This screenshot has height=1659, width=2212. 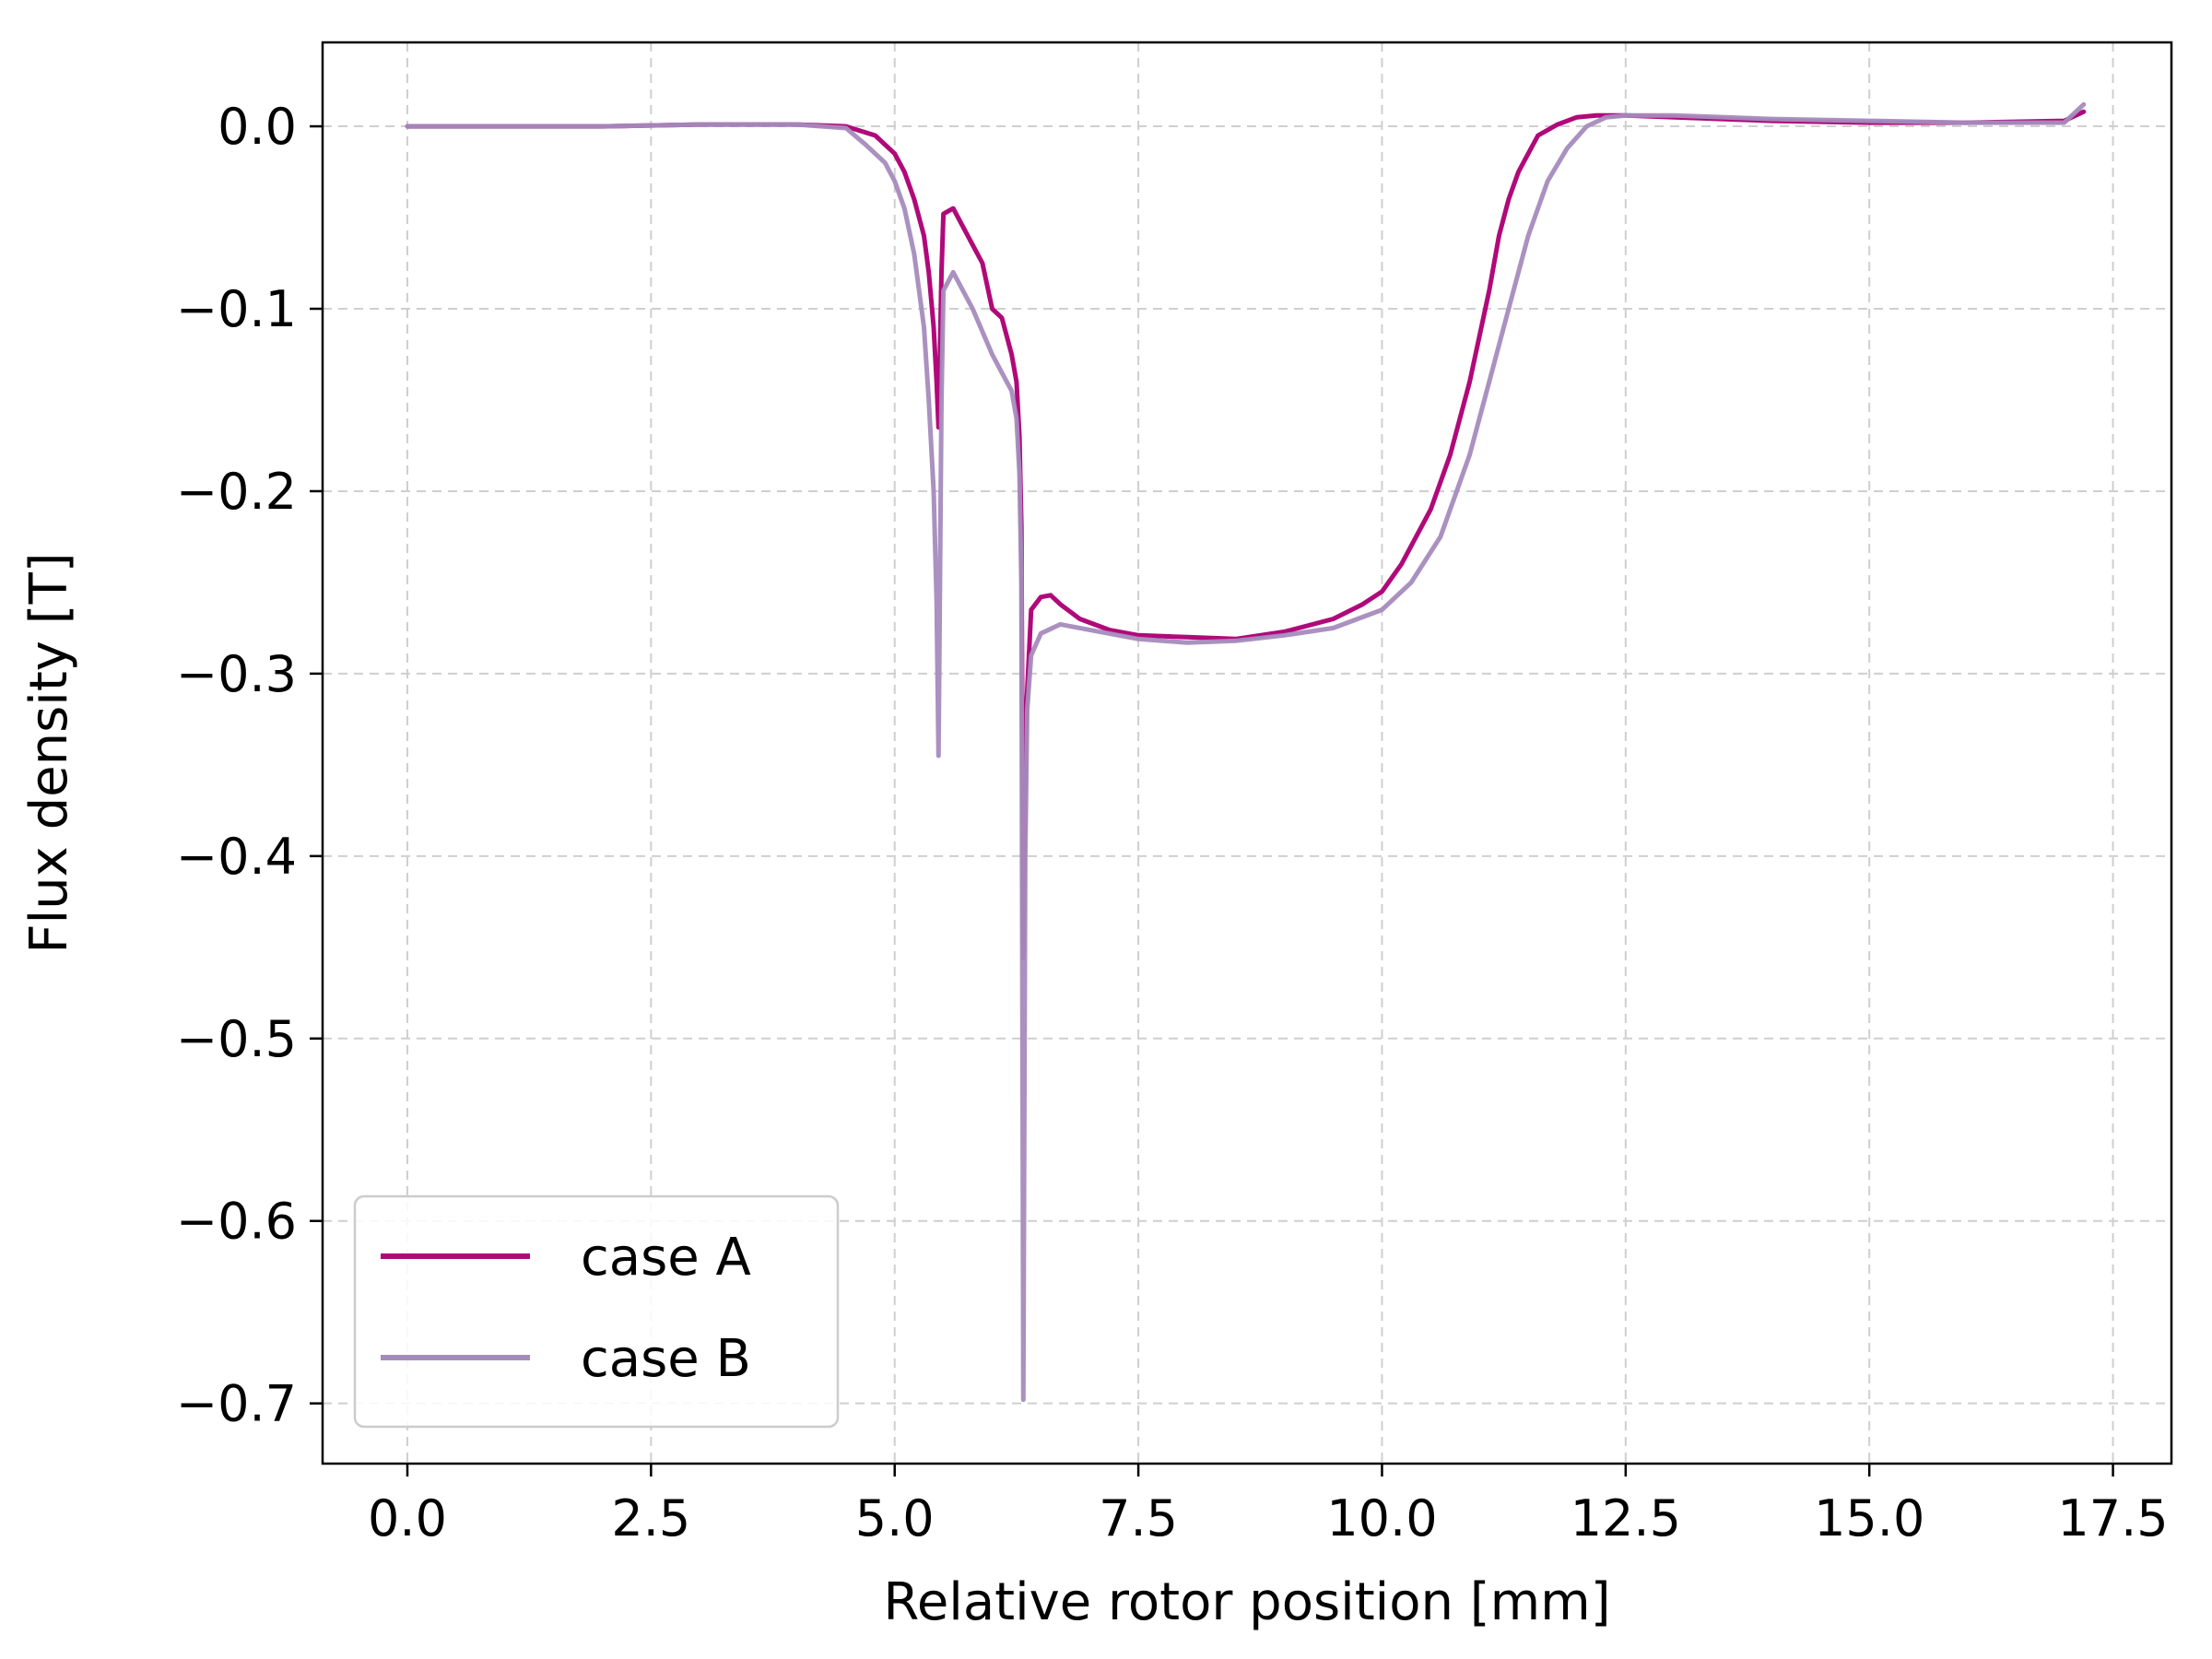 I want to click on y-tick-label: −0.7, so click(x=236, y=1404).